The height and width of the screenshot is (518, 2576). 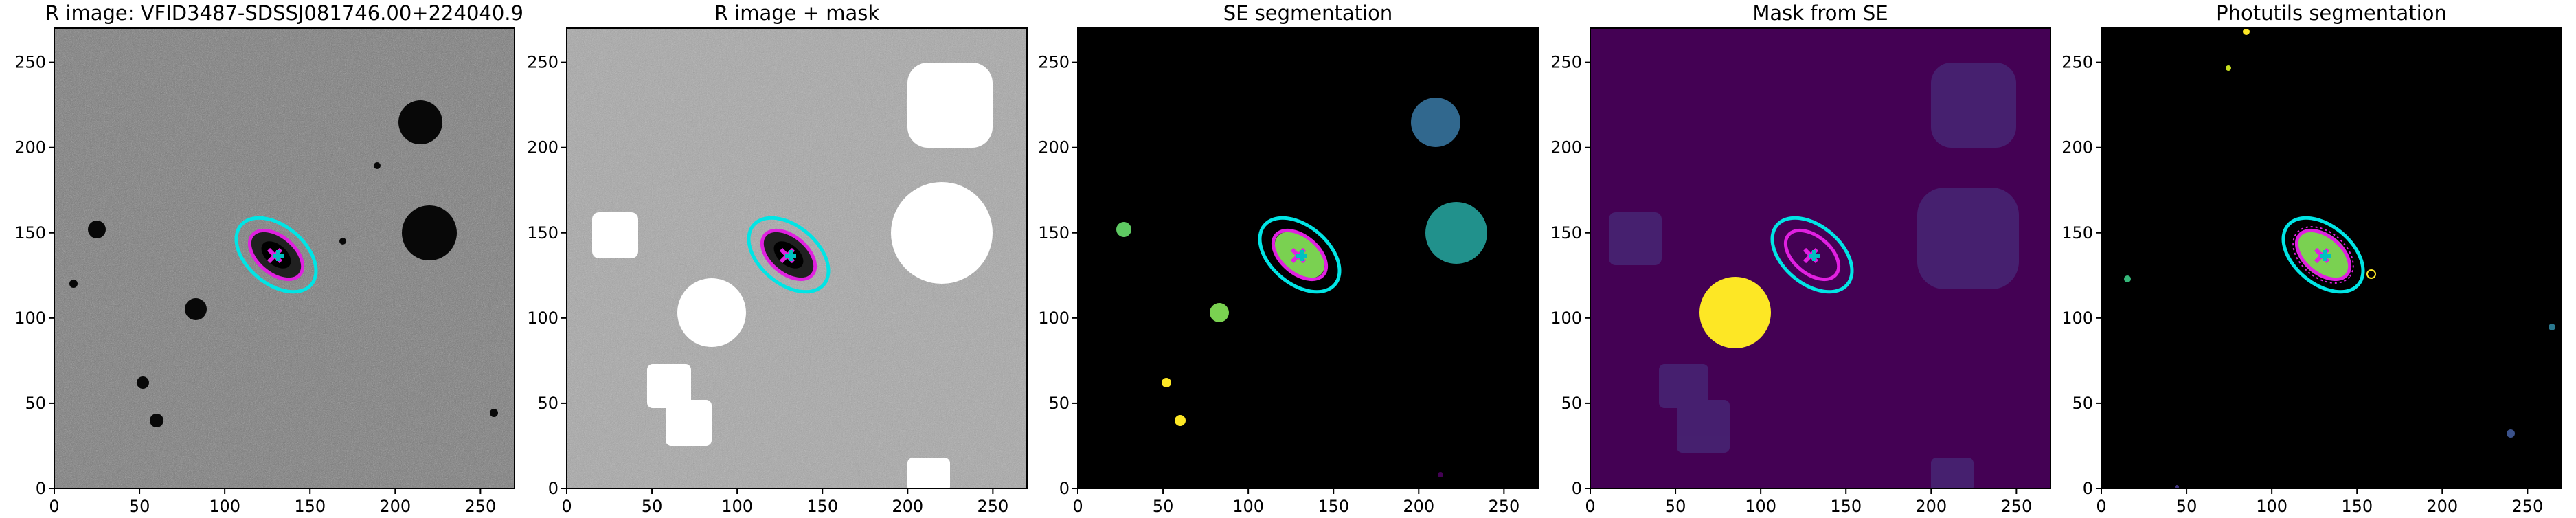 I want to click on panel-title: Mask from SE, so click(x=1820, y=13).